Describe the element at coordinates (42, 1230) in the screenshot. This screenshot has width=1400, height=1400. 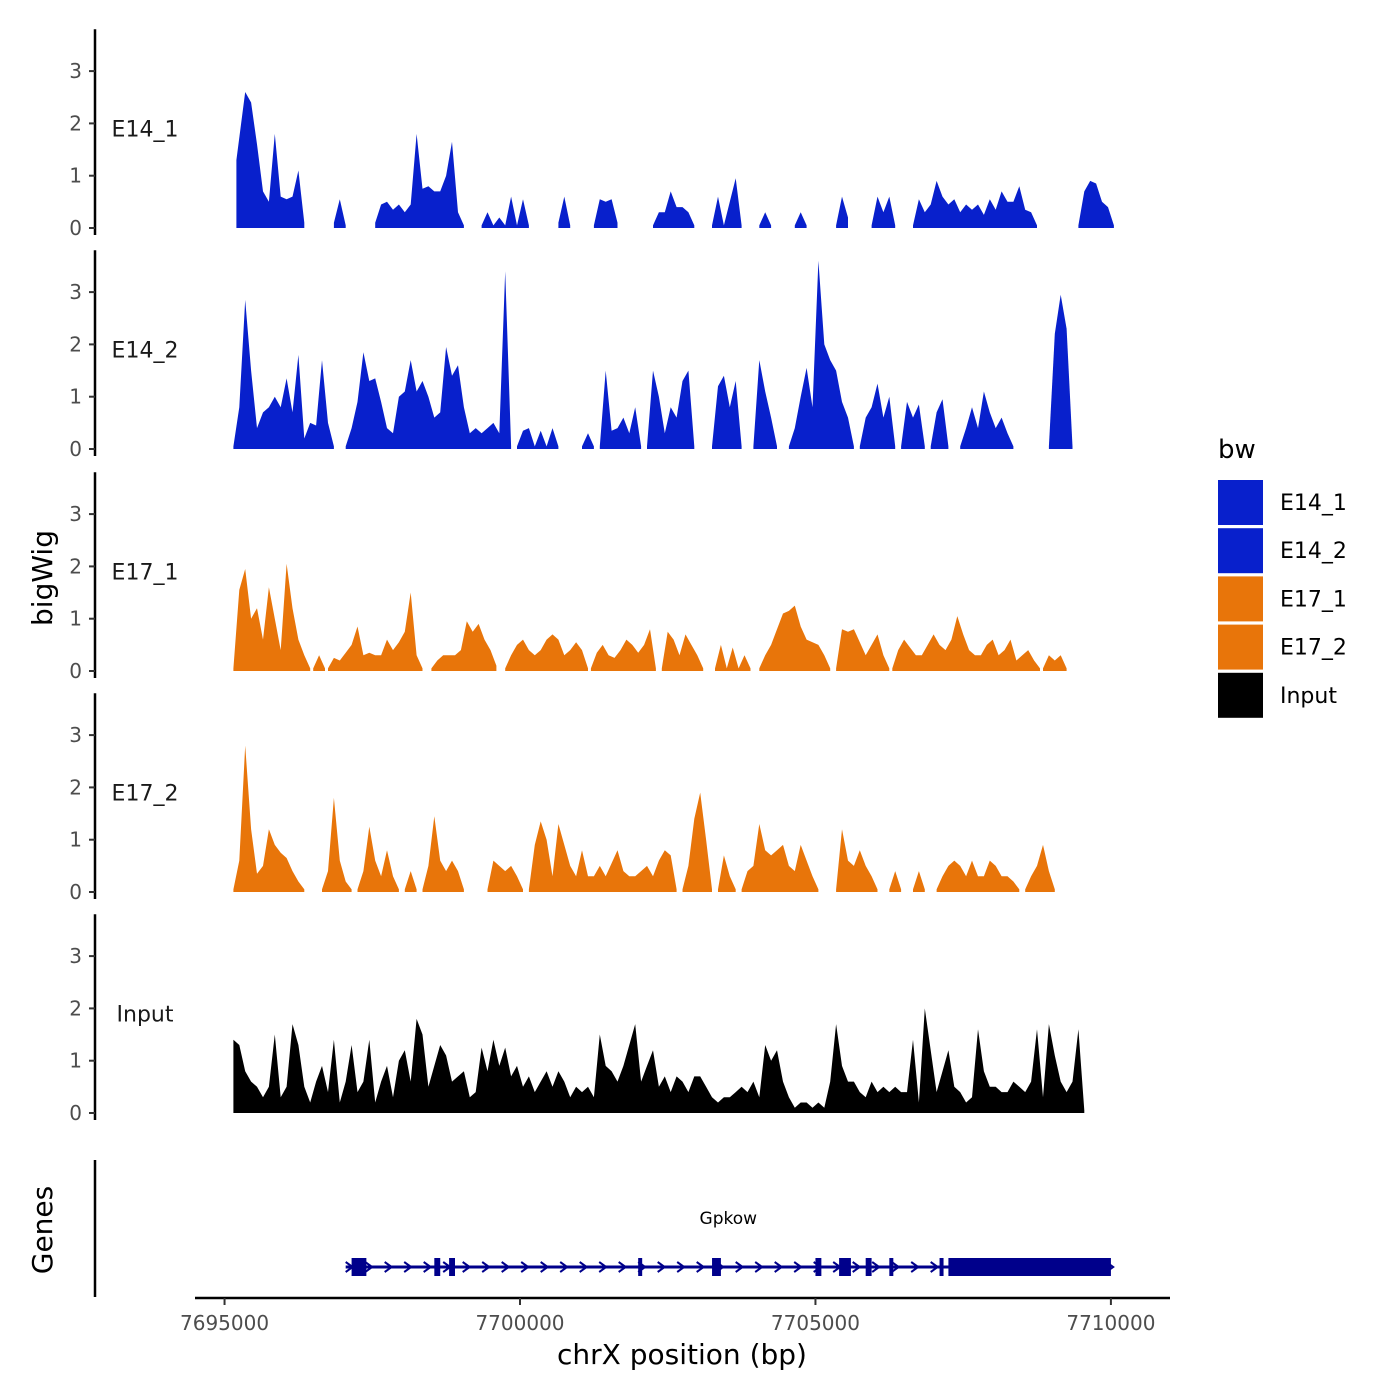
I see `genes-track-label: Genes` at that location.